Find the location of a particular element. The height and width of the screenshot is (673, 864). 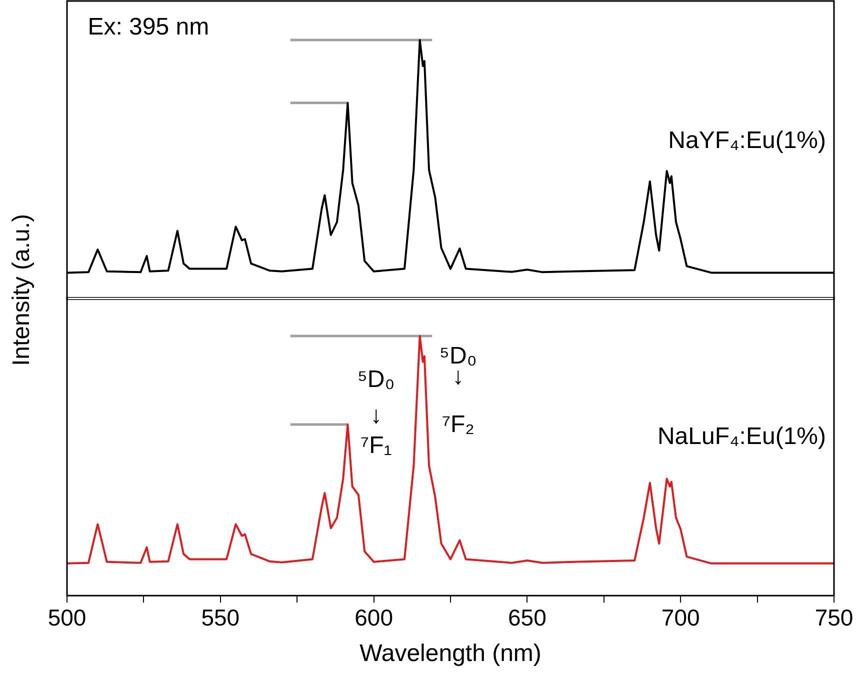

y-axis-title: Intensity (a.u.) is located at coordinates (22, 290).